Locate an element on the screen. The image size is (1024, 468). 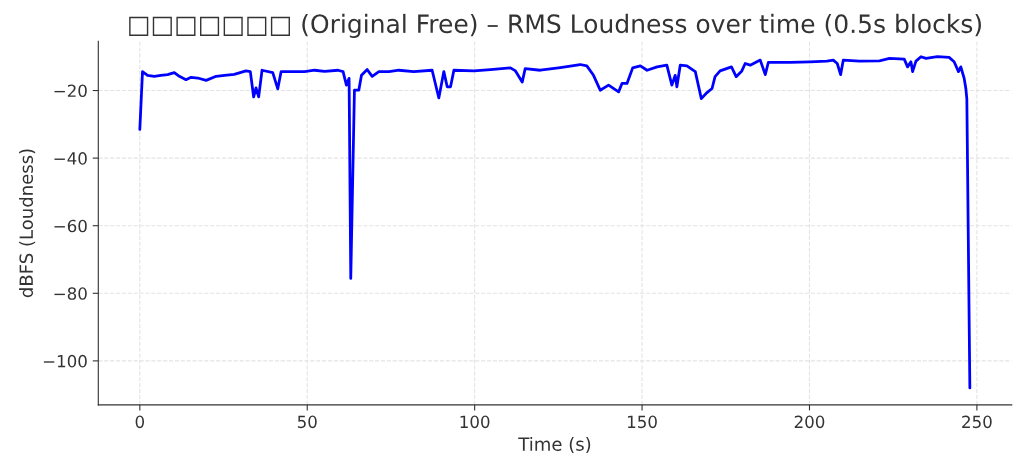
y-tick-label: −80 is located at coordinates (70, 293).